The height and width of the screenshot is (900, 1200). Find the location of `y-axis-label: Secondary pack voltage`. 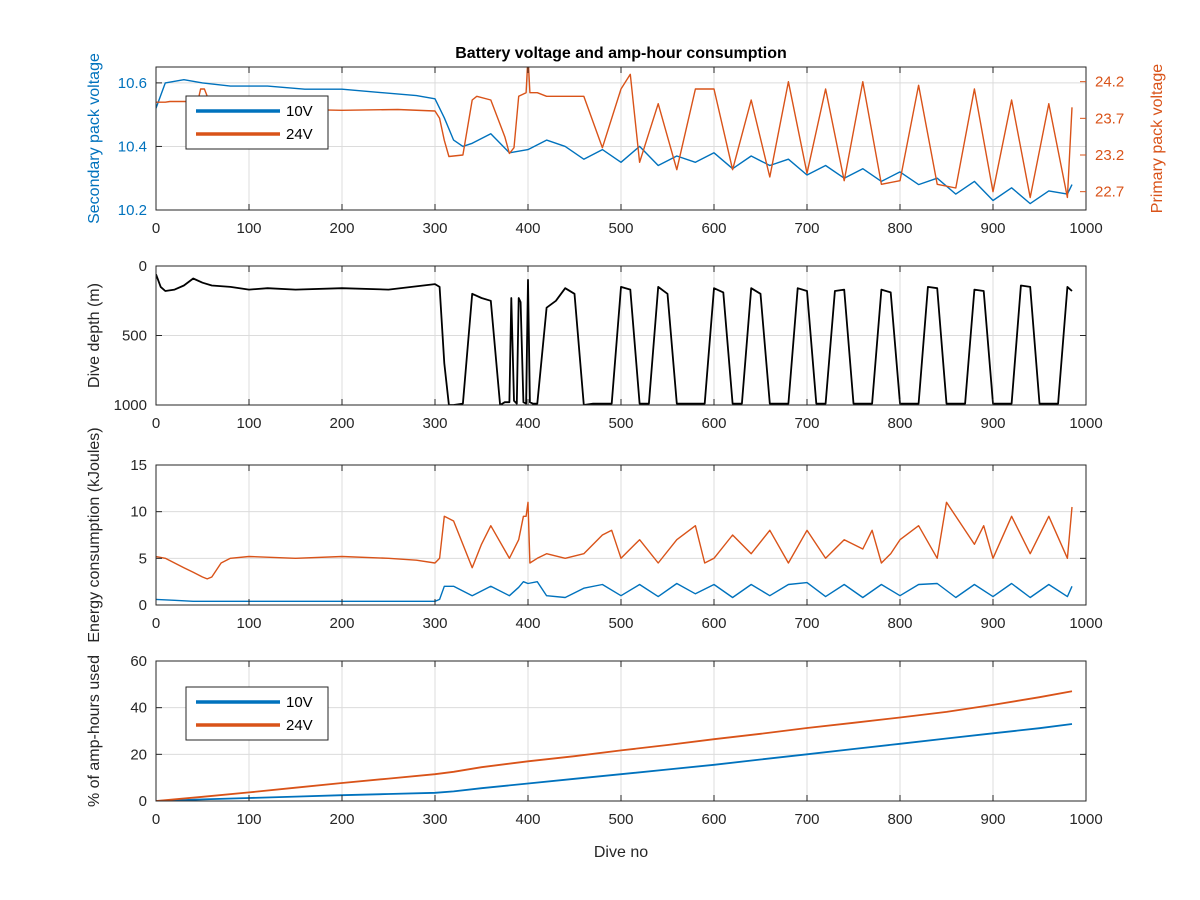

y-axis-label: Secondary pack voltage is located at coordinates (94, 138).